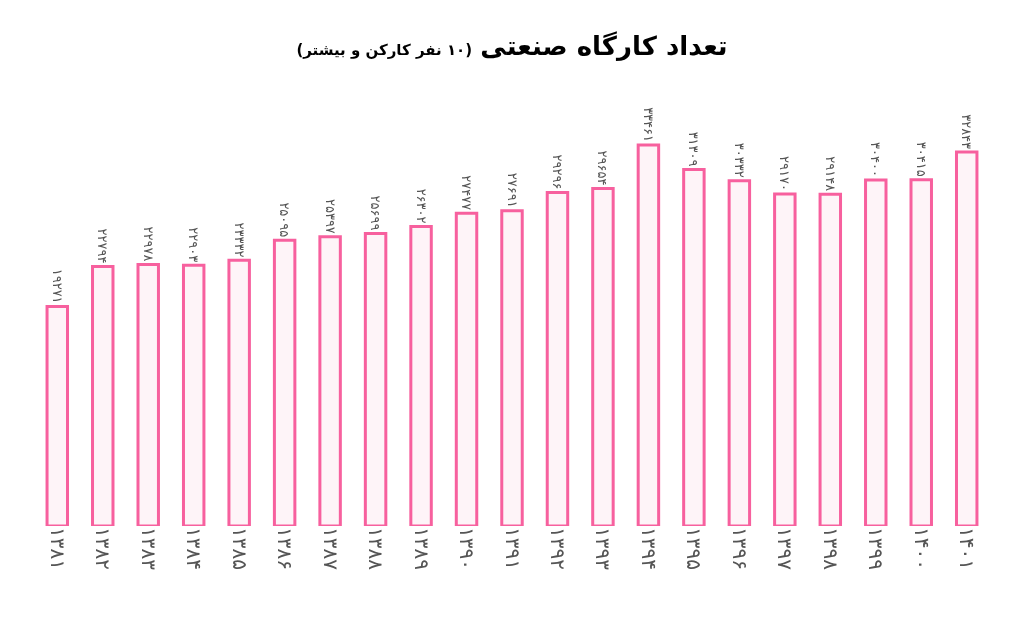  Describe the element at coordinates (967, 132) in the screenshot. I see `data-label: ۳۲۸۴۳` at that location.